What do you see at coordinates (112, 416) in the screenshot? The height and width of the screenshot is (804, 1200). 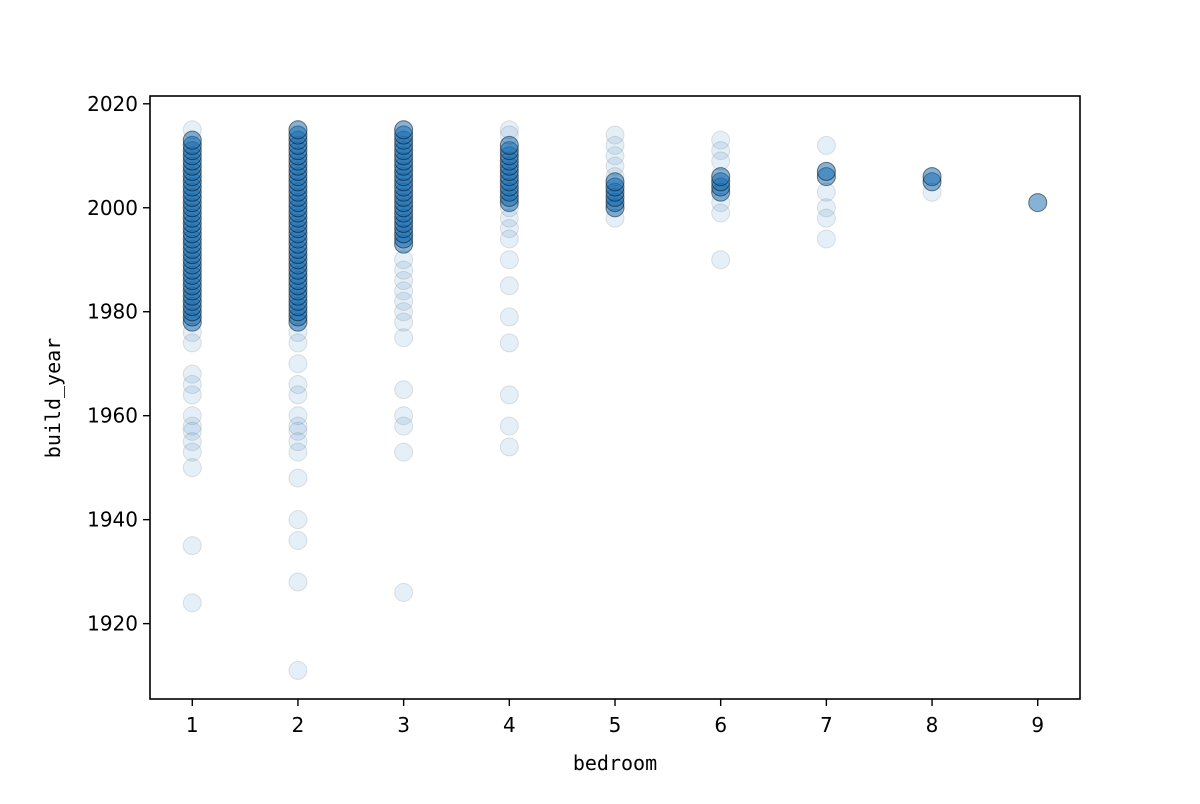 I see `y-tick-label: 1960` at bounding box center [112, 416].